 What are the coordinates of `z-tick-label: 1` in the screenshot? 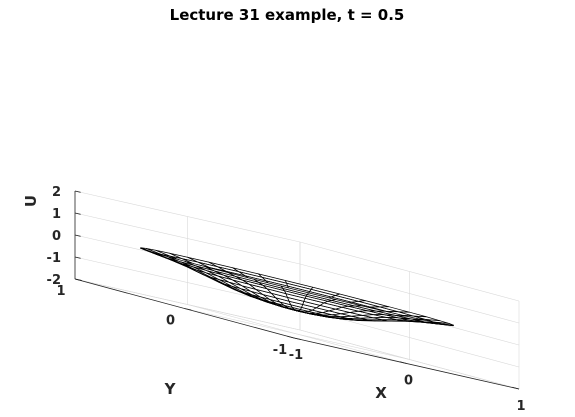 It's located at (56, 214).